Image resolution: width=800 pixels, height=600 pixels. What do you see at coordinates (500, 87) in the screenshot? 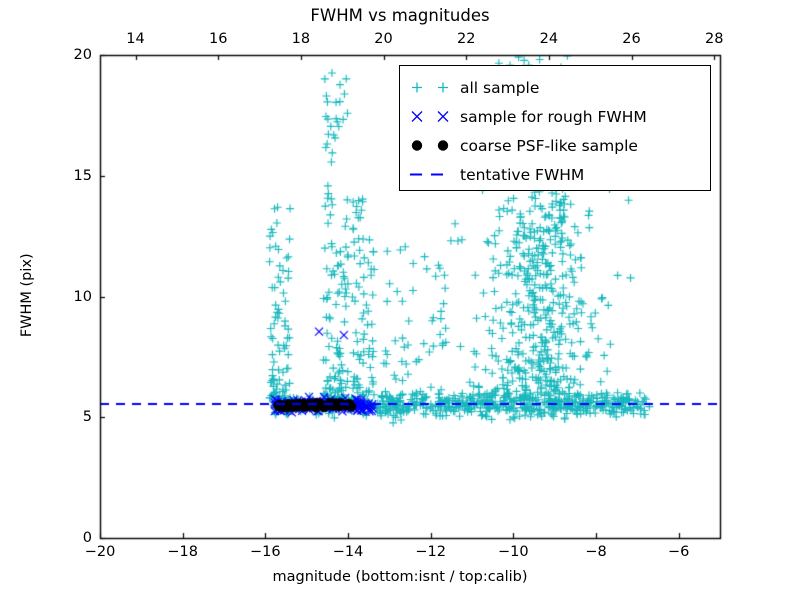
I see `legend-item-label: all sample` at bounding box center [500, 87].